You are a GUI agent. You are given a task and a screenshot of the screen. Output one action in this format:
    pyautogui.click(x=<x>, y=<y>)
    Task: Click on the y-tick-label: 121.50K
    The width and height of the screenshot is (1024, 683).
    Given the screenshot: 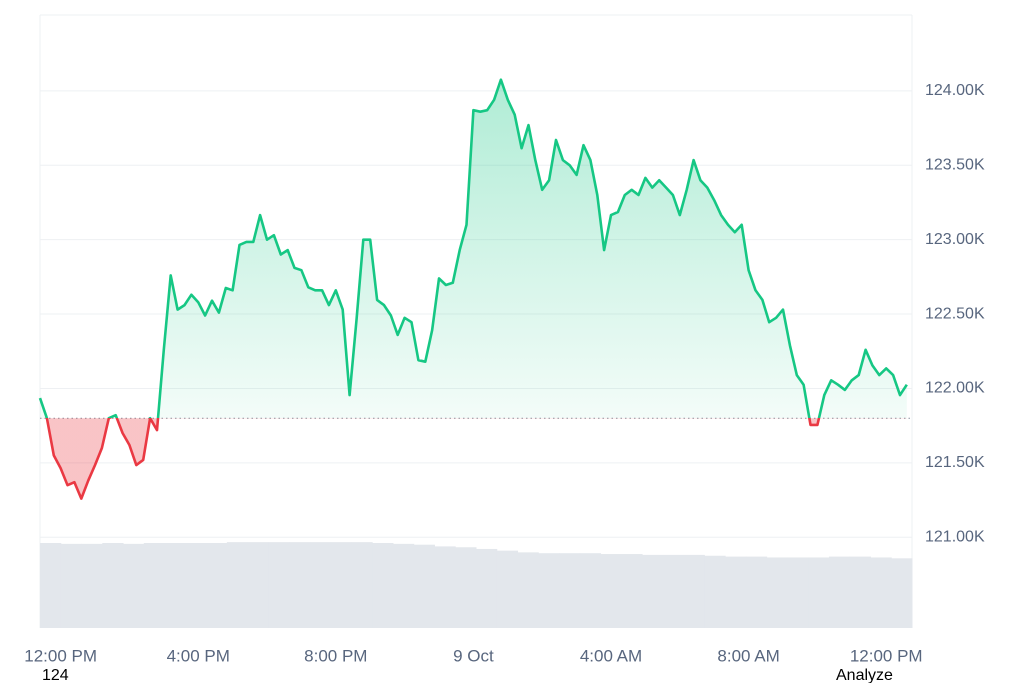 What is the action you would take?
    pyautogui.click(x=955, y=462)
    